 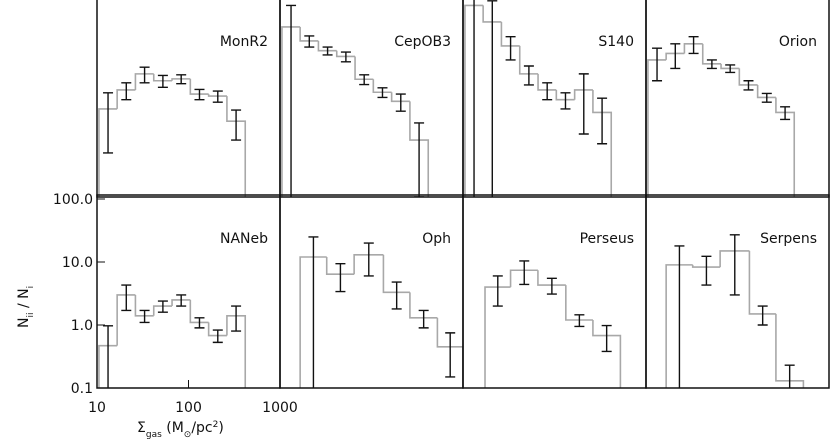 What do you see at coordinates (244, 42) in the screenshot?
I see `panel-title: MonR2` at bounding box center [244, 42].